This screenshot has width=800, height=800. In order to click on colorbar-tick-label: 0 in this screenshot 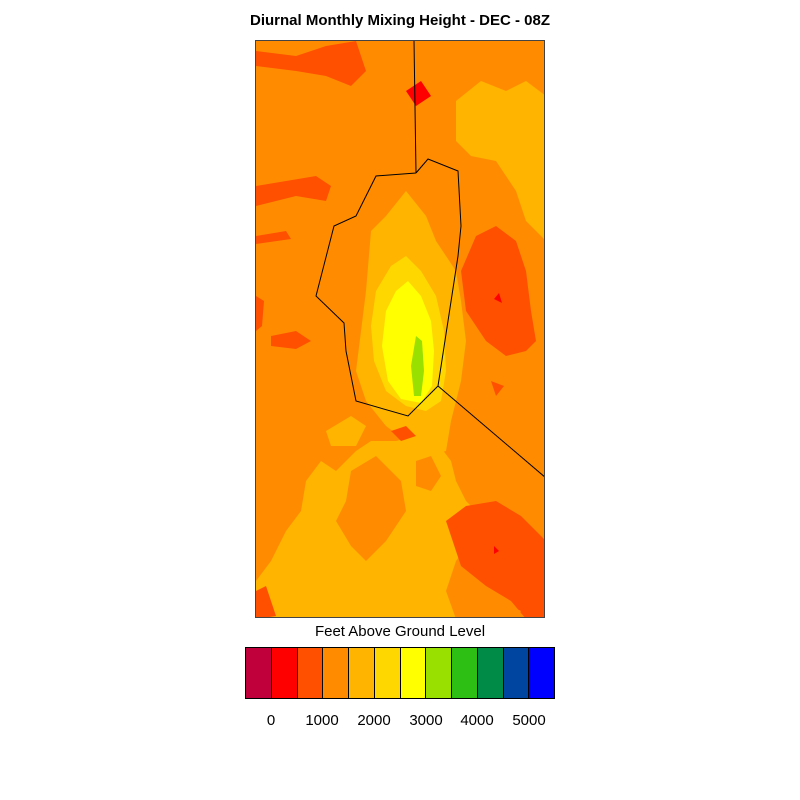, I will do `click(271, 720)`.